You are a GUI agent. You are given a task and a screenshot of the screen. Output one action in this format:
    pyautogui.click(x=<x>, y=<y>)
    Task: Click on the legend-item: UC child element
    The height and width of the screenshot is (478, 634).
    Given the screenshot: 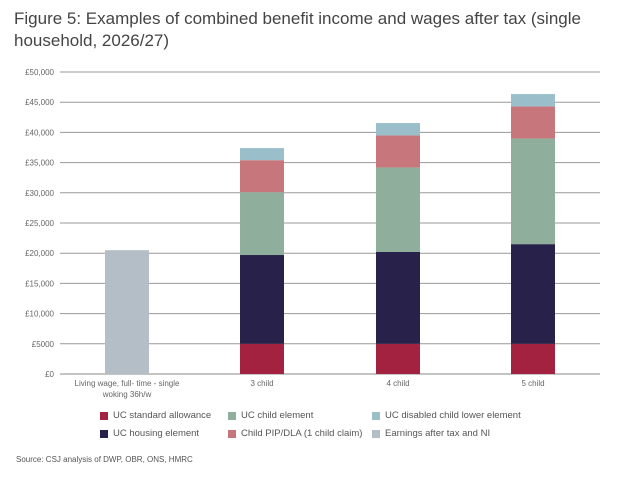 What is the action you would take?
    pyautogui.click(x=270, y=415)
    